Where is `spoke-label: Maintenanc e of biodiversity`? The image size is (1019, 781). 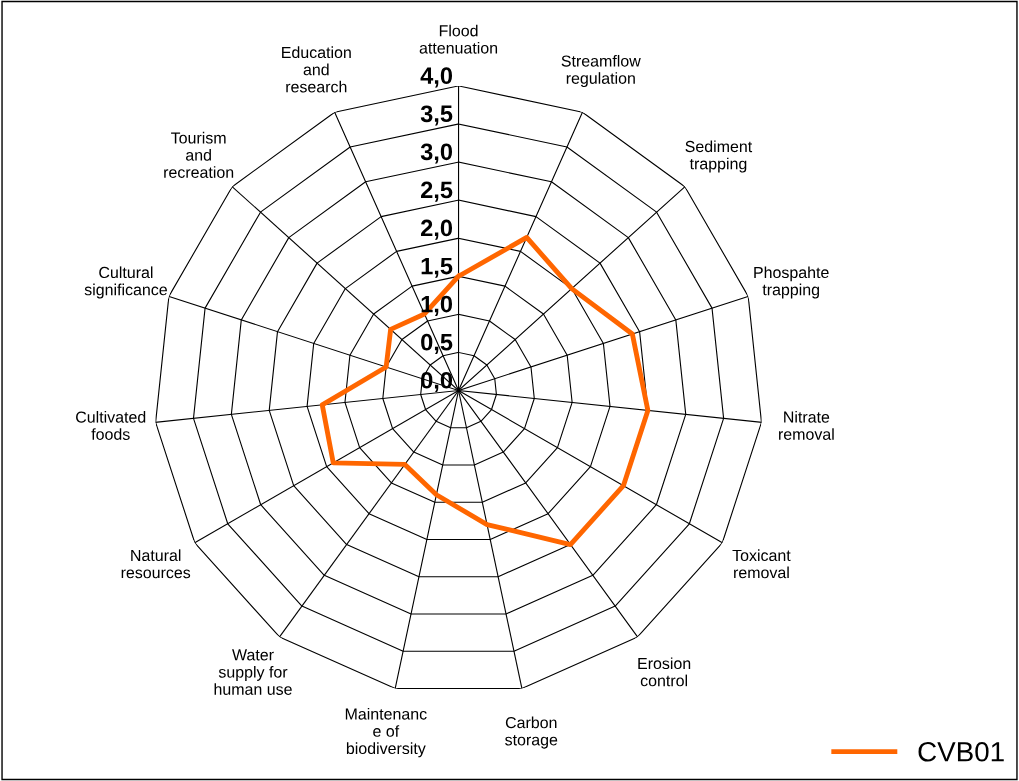 spoke-label: Maintenanc e of biodiversity is located at coordinates (386, 732).